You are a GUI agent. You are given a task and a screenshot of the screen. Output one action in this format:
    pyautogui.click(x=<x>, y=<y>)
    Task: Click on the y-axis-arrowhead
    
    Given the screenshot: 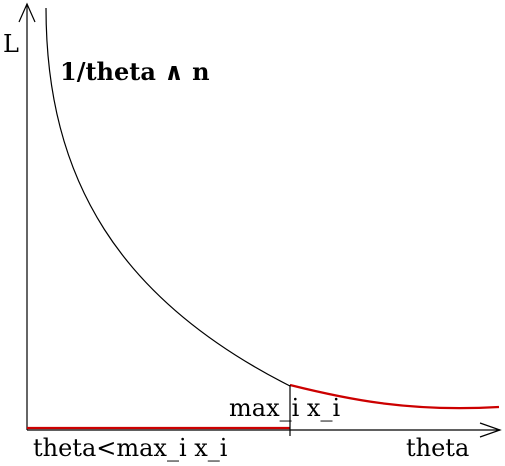 What is the action you would take?
    pyautogui.click(x=27, y=12)
    